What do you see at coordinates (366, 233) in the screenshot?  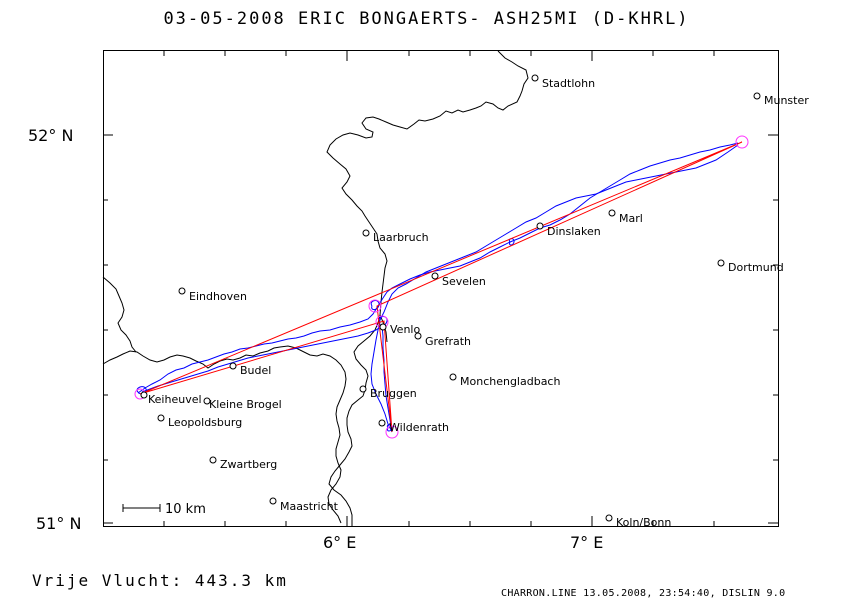 I see `town-marker-laarbruch` at bounding box center [366, 233].